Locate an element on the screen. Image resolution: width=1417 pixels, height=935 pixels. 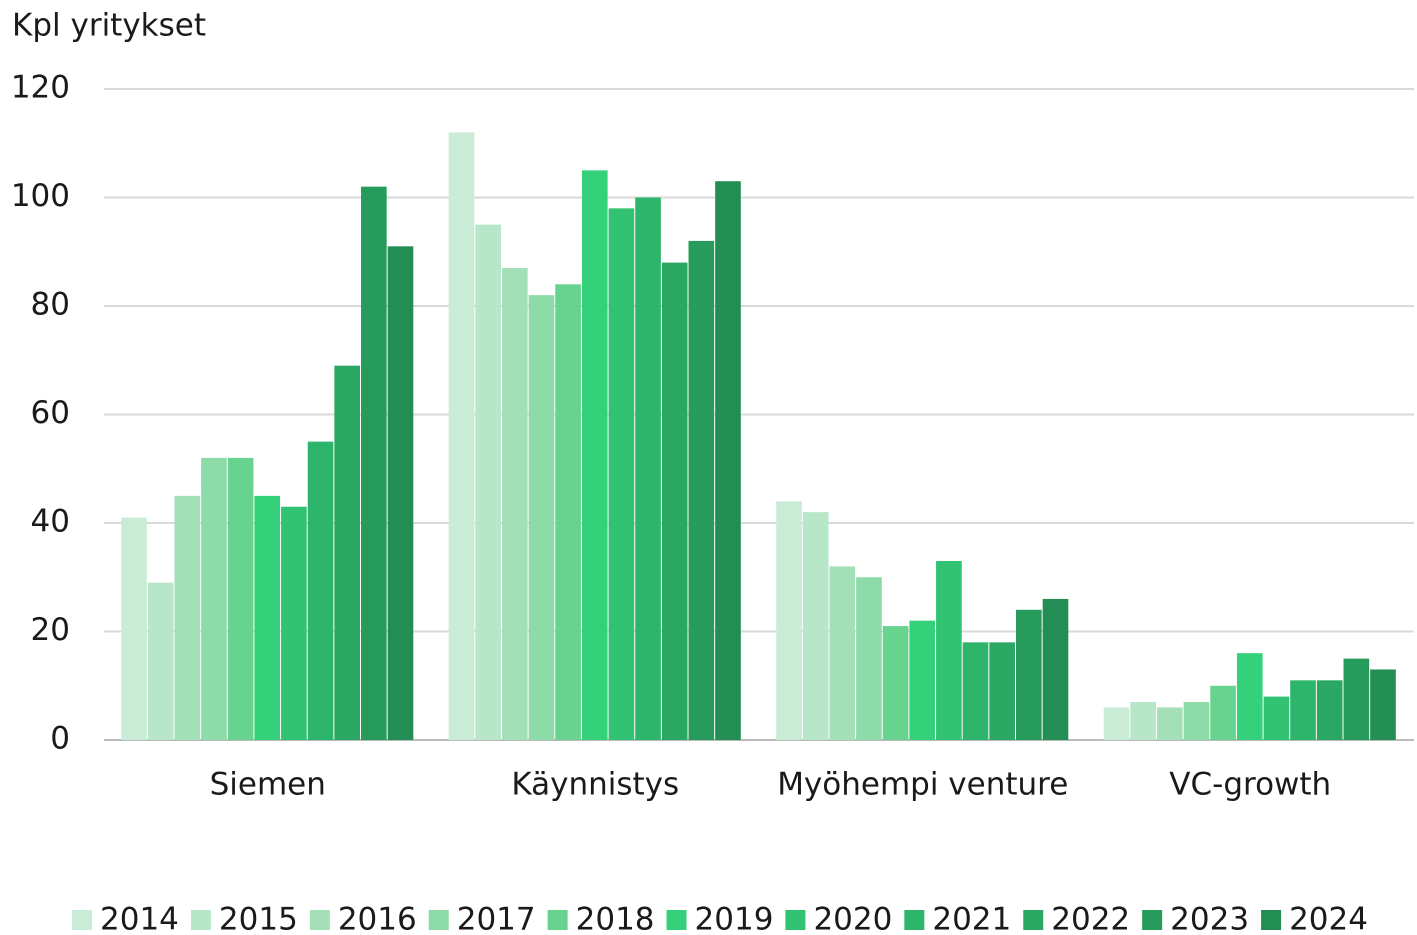
legend-label: 2024 is located at coordinates (1328, 918).